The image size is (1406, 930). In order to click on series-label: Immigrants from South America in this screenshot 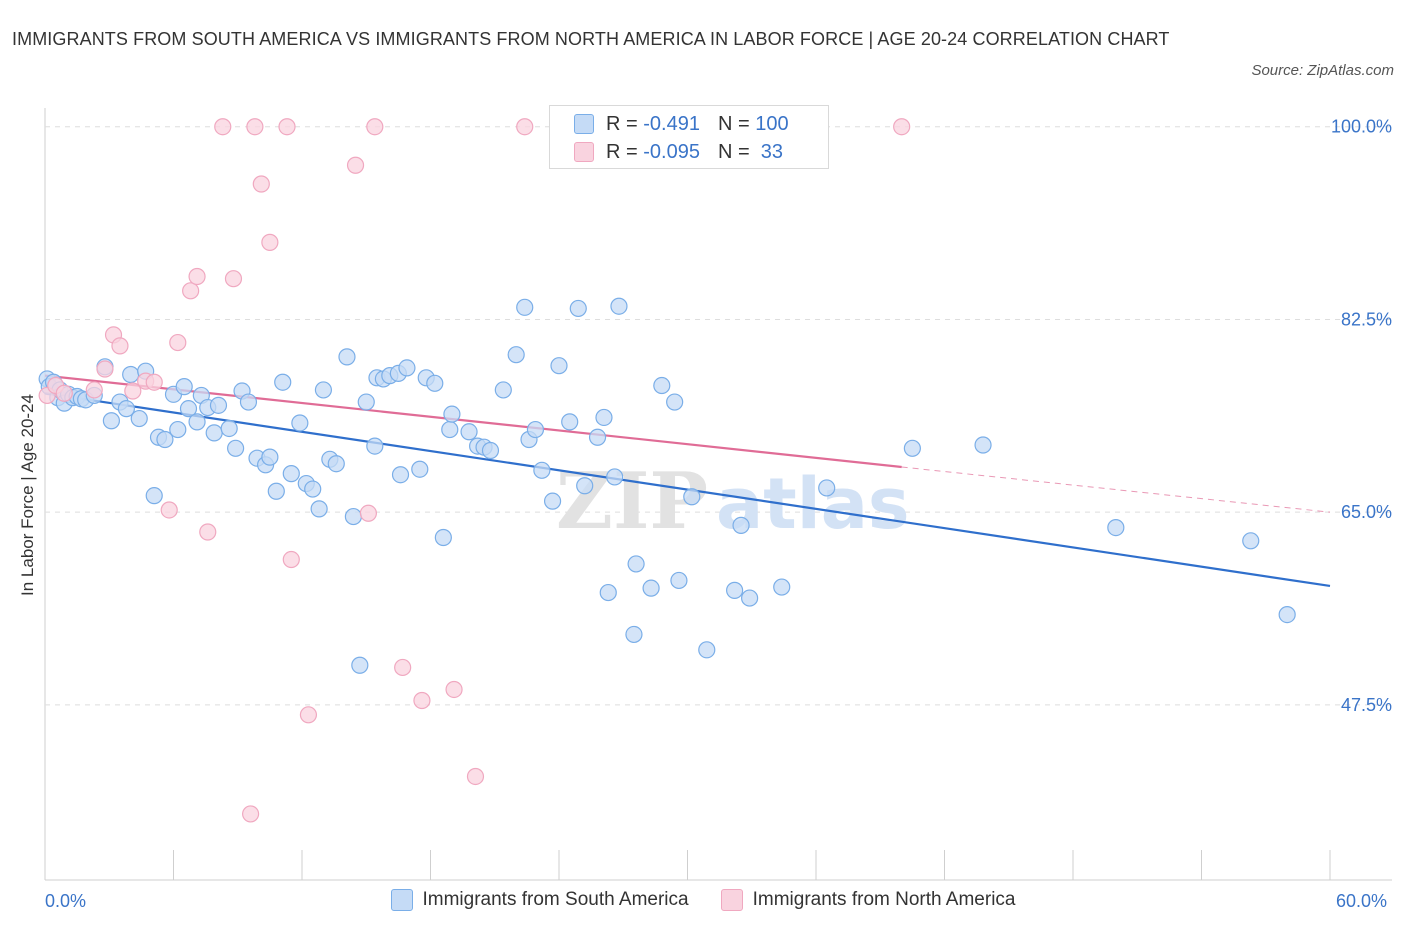, I will do `click(555, 899)`.